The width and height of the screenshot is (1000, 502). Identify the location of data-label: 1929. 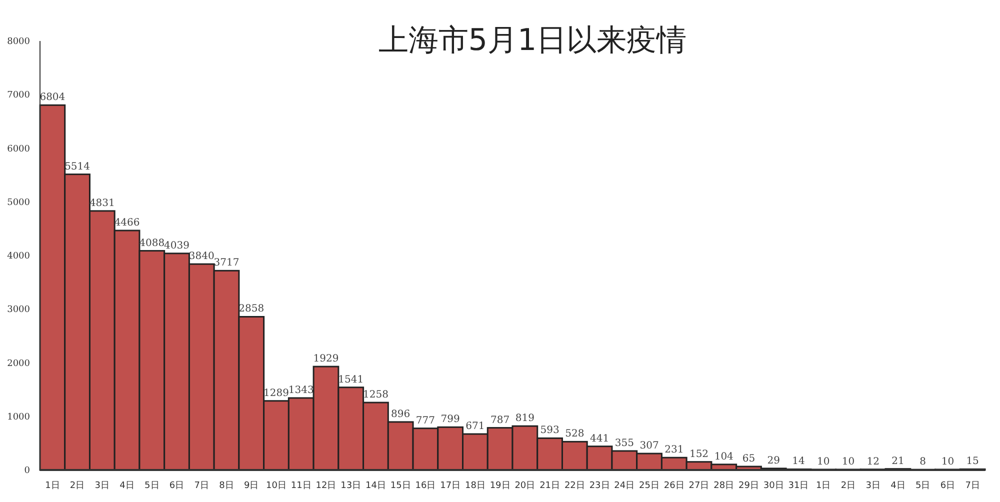
(326, 359).